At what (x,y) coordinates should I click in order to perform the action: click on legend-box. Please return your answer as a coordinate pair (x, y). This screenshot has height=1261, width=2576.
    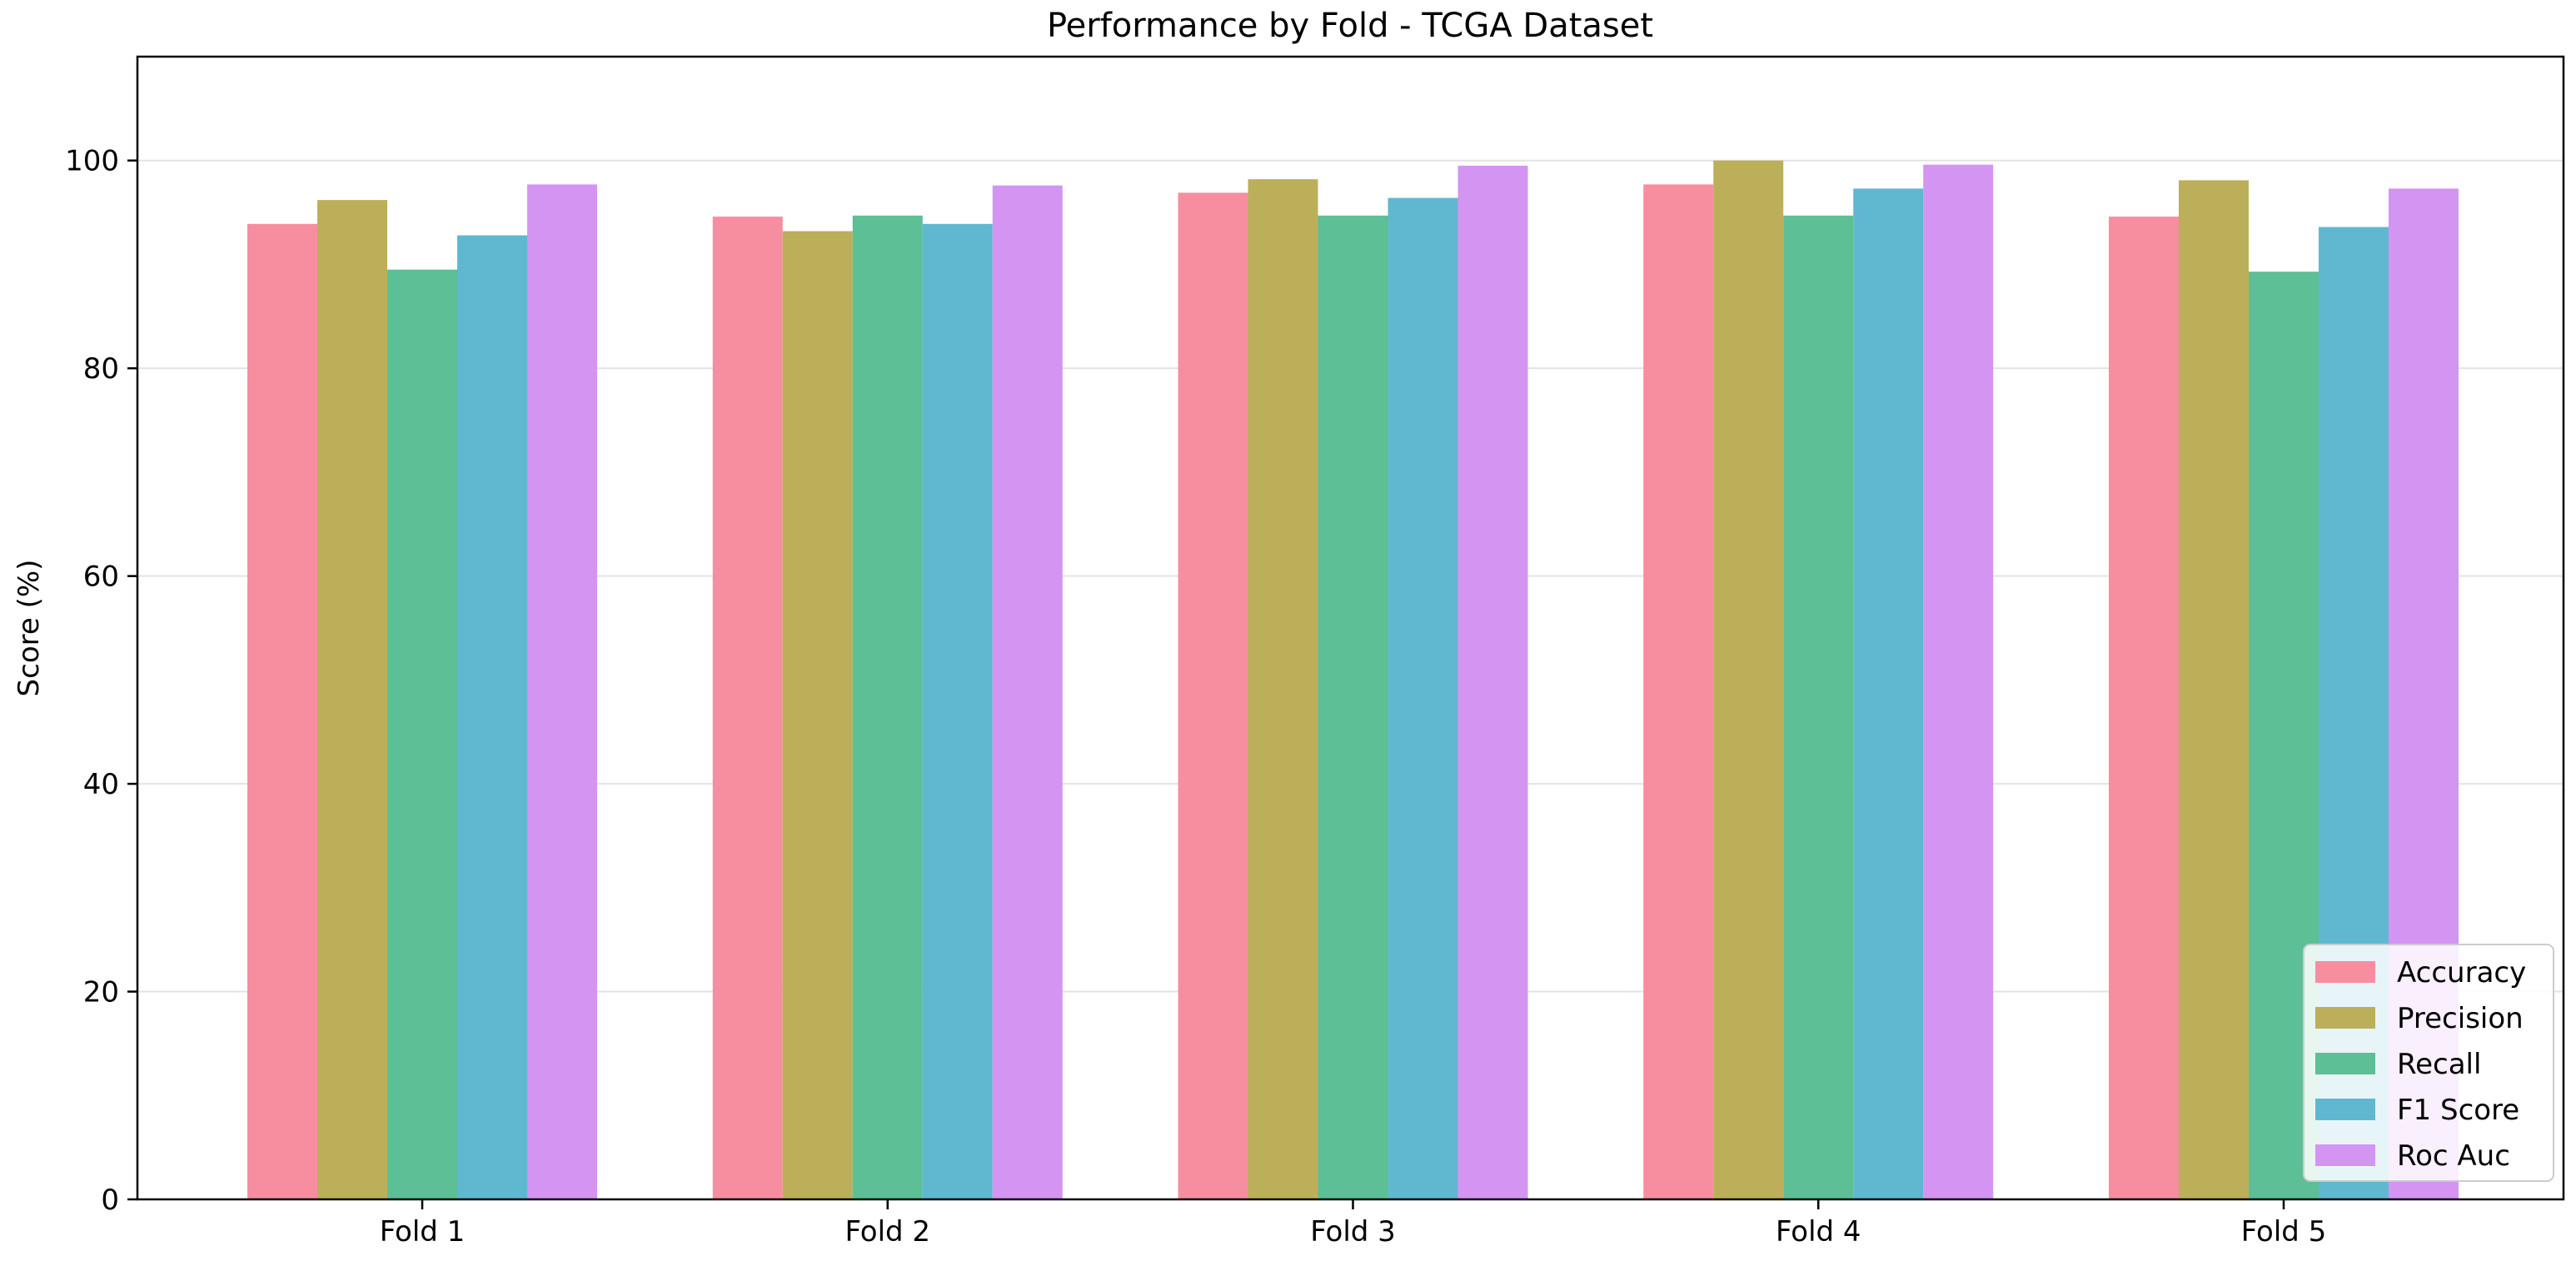
    Looking at the image, I should click on (2428, 1063).